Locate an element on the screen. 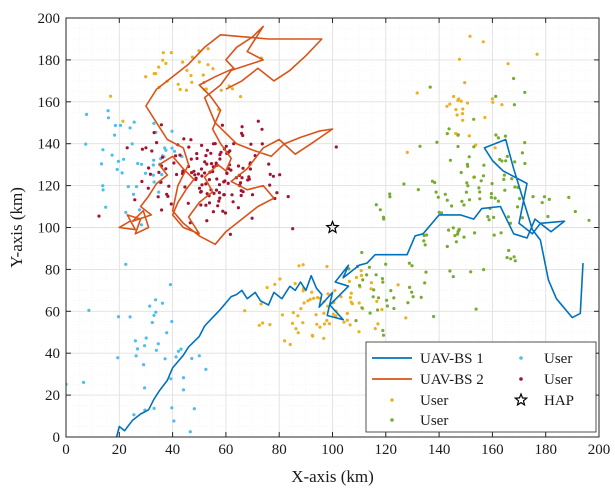  y-tick-label: 160 is located at coordinates (49, 103).